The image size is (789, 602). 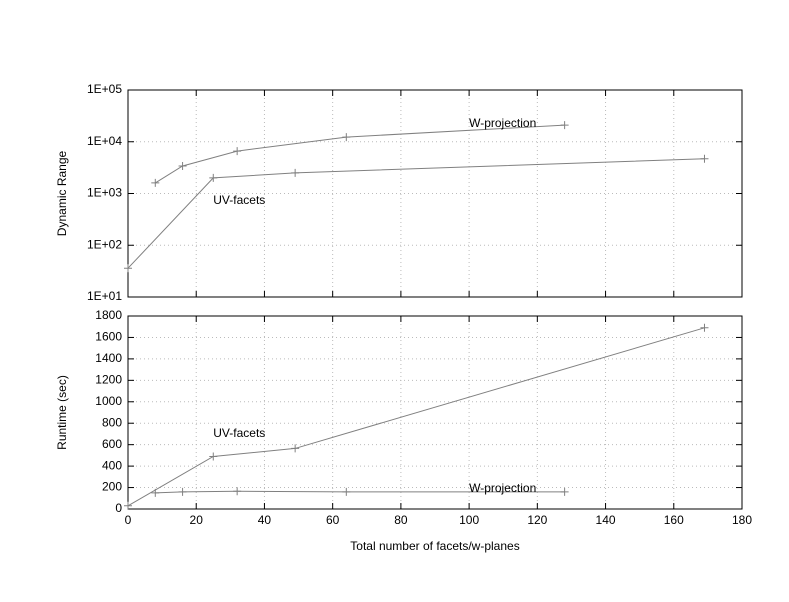 I want to click on y-tick-label: 1E+03, so click(x=104, y=193).